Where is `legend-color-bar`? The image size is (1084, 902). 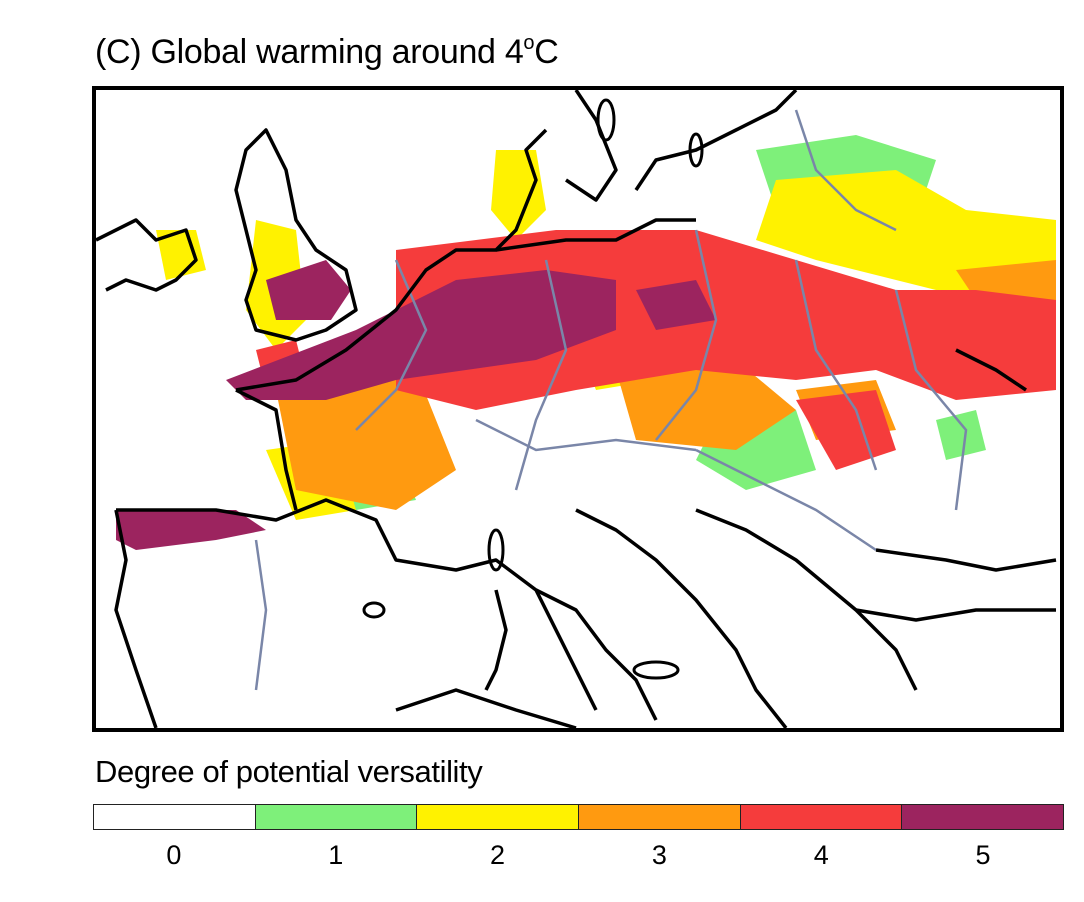 legend-color-bar is located at coordinates (578, 817).